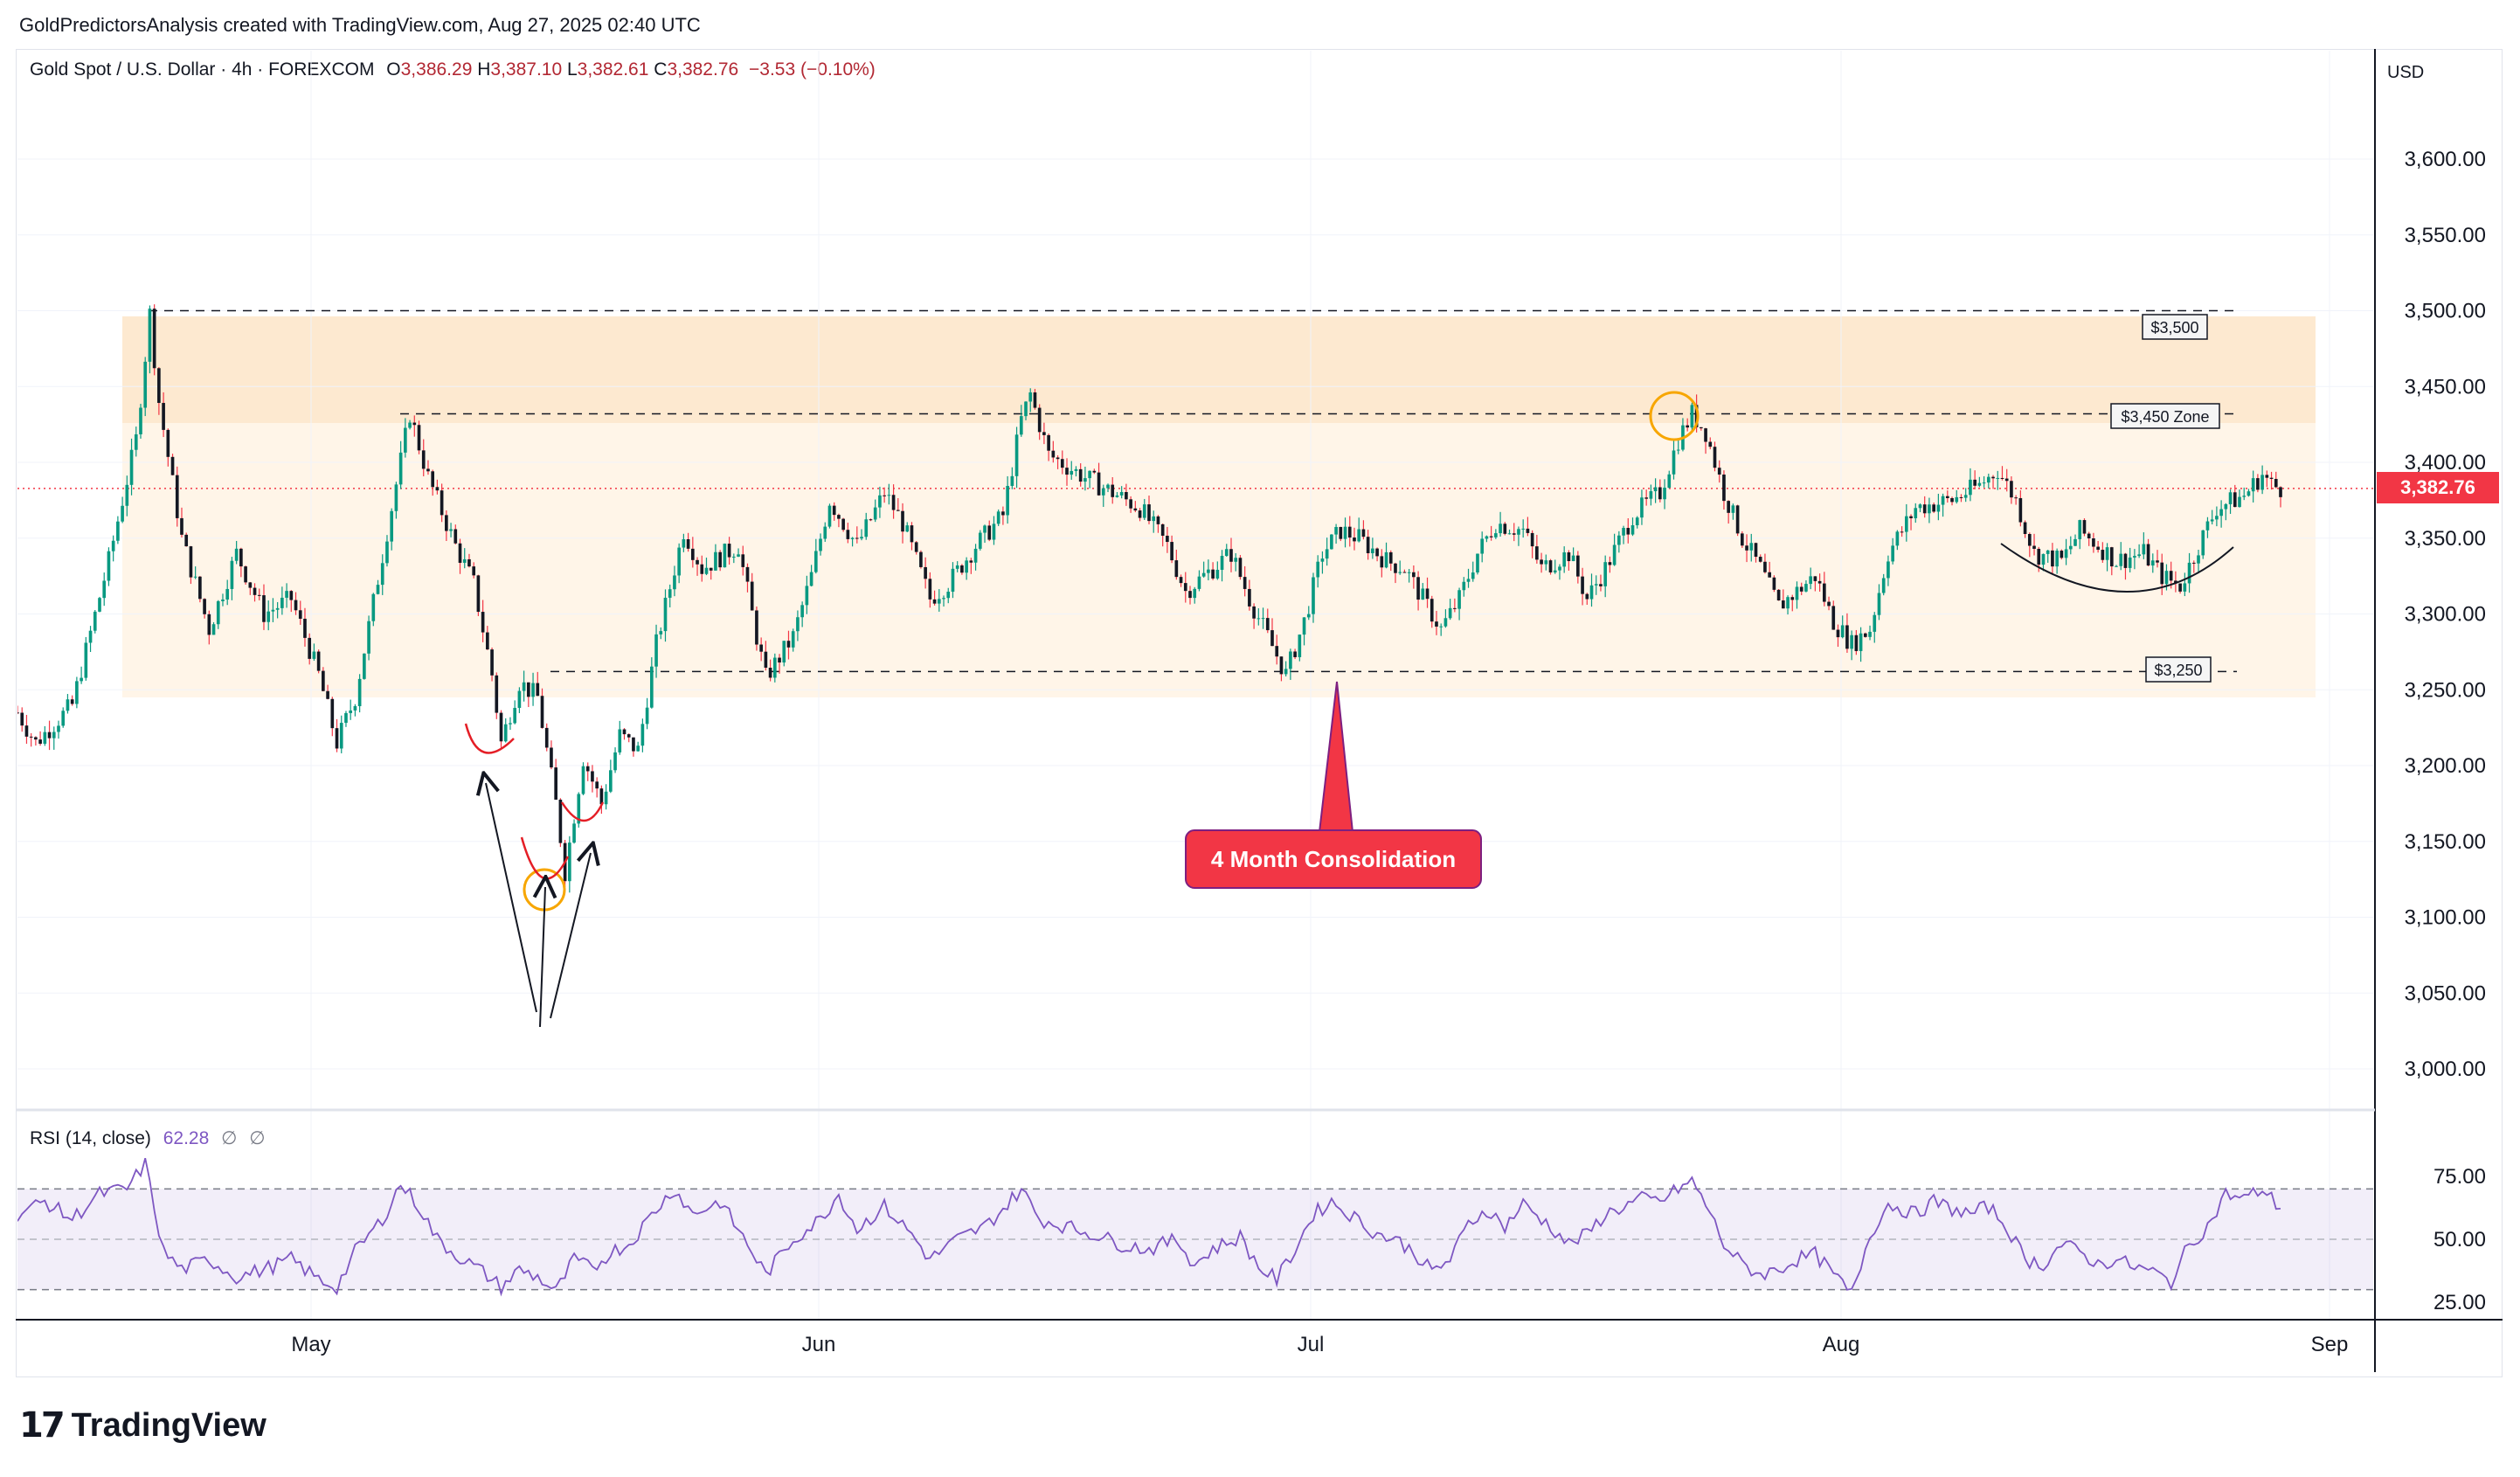  I want to click on ohlc-values: O3,386.29 H3,387.10 L3,382.61 C3,382.76, so click(565, 69).